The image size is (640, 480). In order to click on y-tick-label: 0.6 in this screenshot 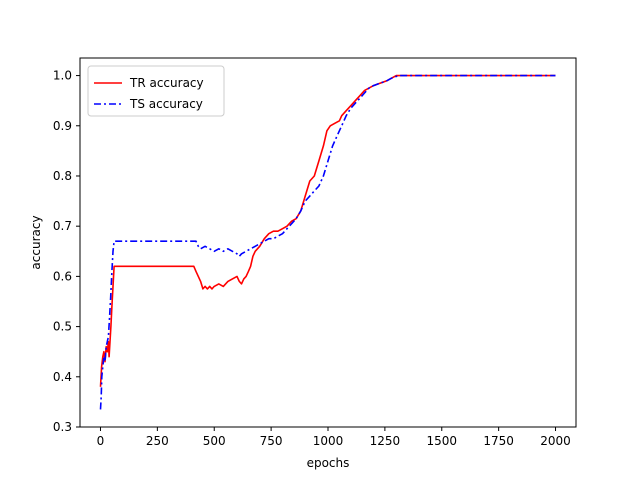, I will do `click(62, 276)`.